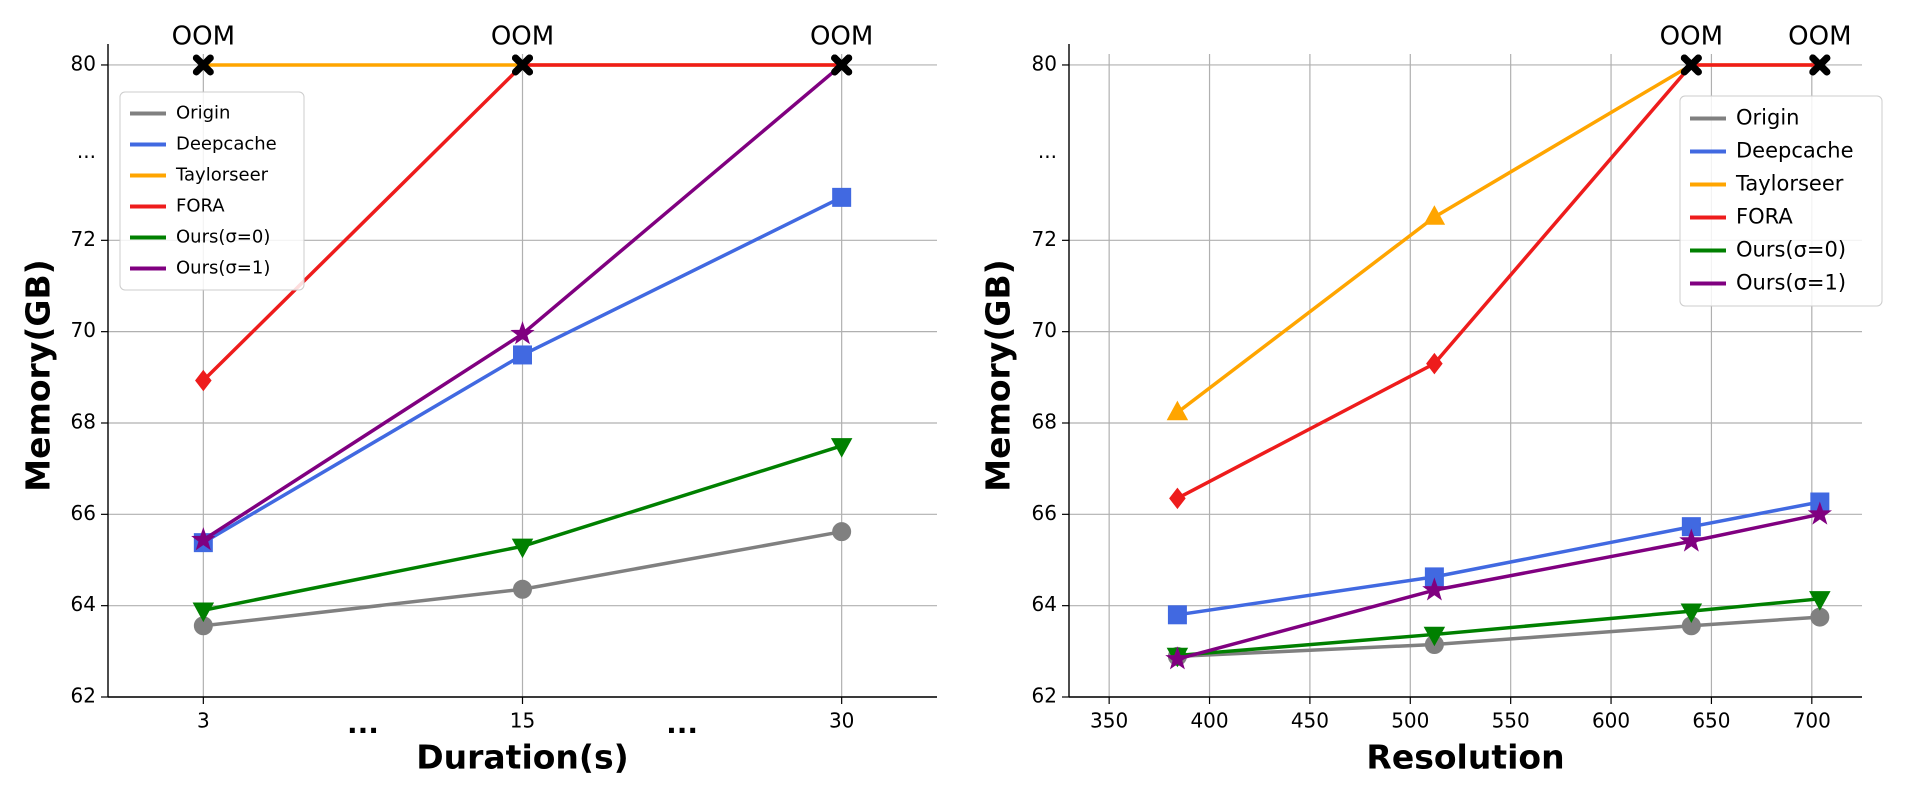 The image size is (1920, 808). Describe the element at coordinates (203, 721) in the screenshot. I see `x-tick-label: 3` at that location.